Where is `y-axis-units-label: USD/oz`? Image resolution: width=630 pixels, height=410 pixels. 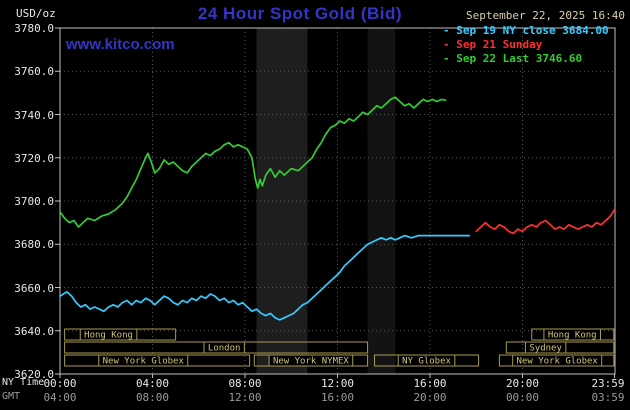
y-axis-units-label: USD/oz is located at coordinates (36, 13).